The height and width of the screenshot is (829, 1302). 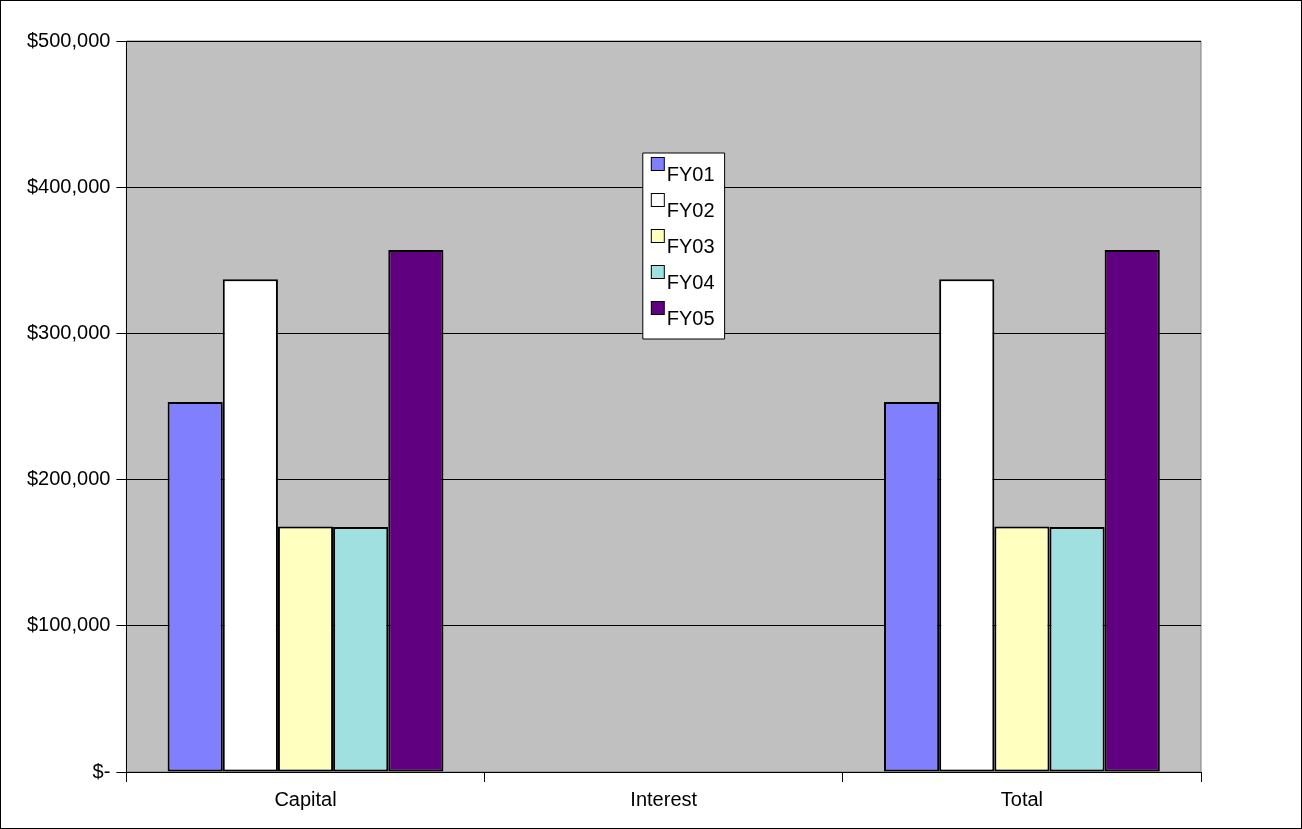 What do you see at coordinates (690, 281) in the screenshot?
I see `legend-label: FY04` at bounding box center [690, 281].